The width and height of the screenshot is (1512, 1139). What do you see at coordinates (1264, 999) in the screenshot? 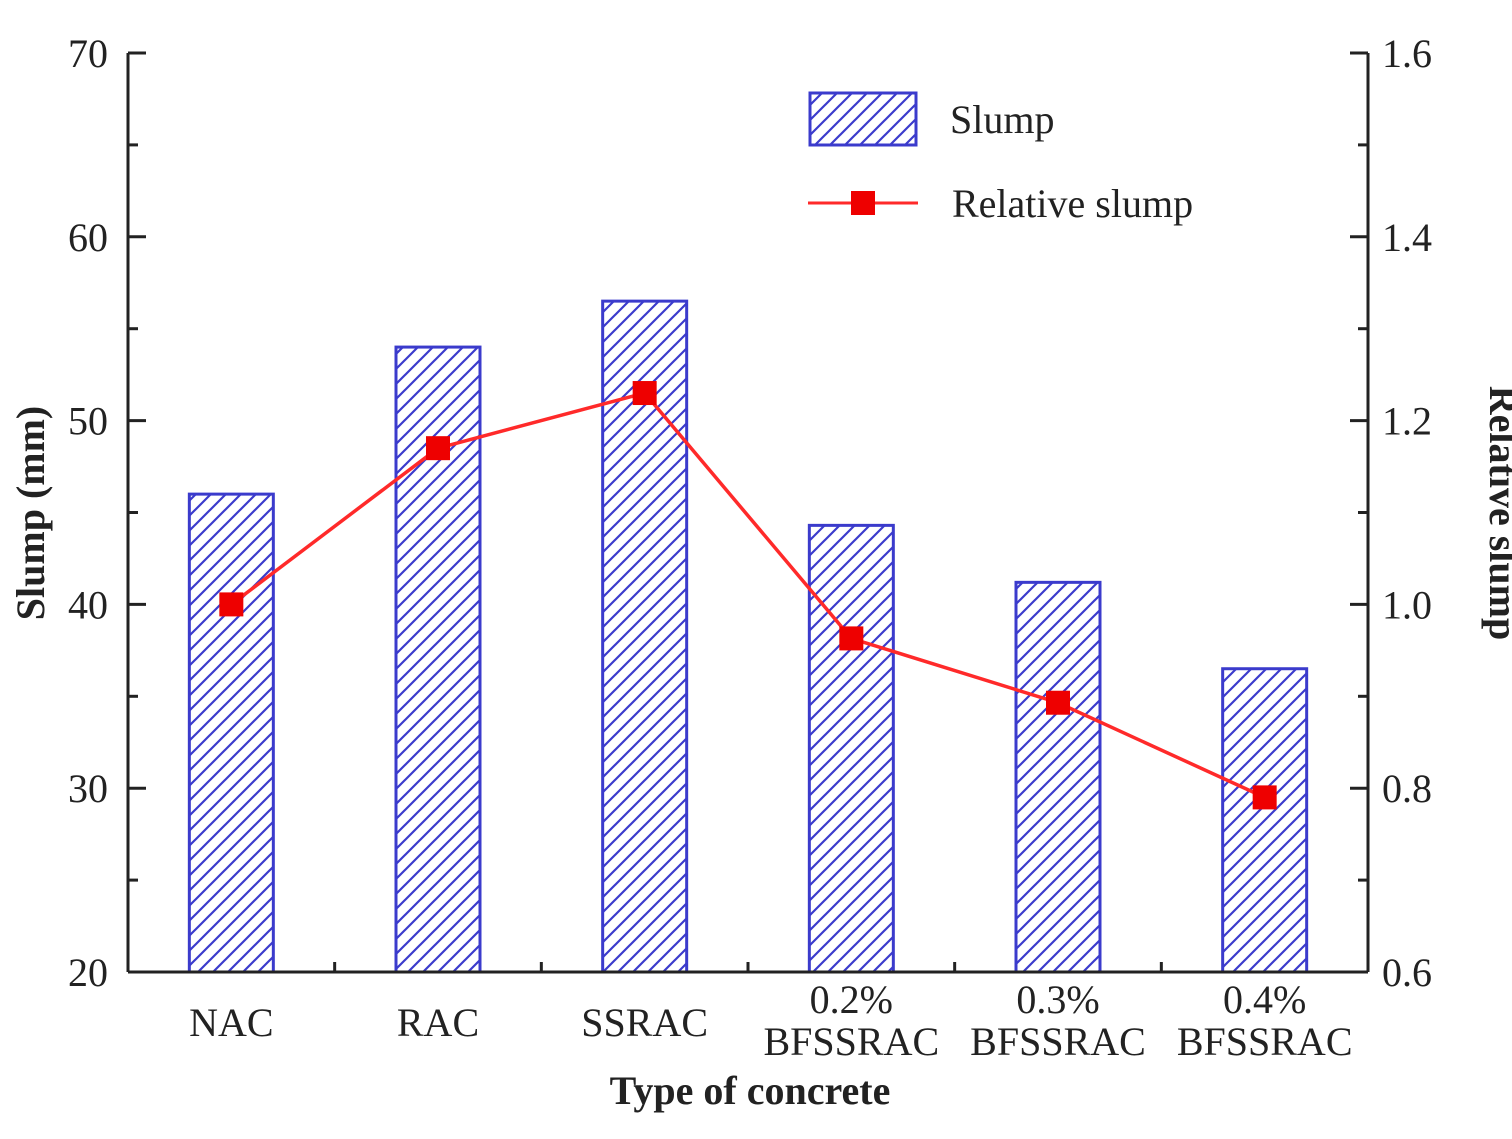
I see `x-category-label-line: 0.4%` at bounding box center [1264, 999].